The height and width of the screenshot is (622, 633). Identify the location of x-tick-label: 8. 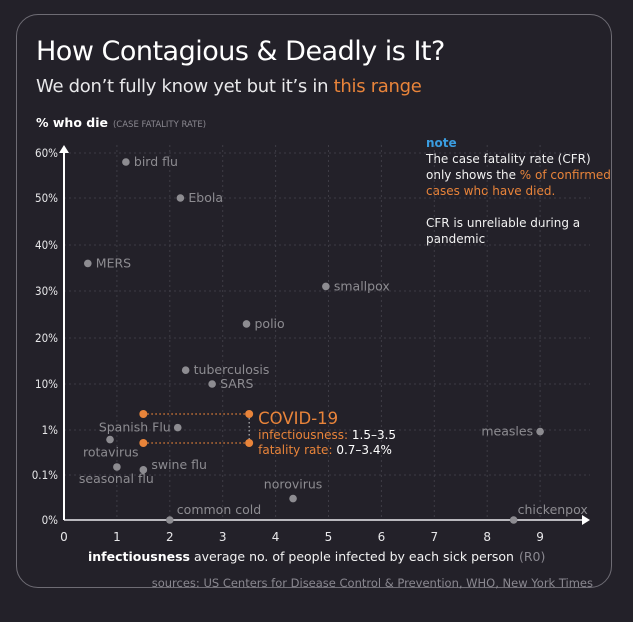
(487, 537).